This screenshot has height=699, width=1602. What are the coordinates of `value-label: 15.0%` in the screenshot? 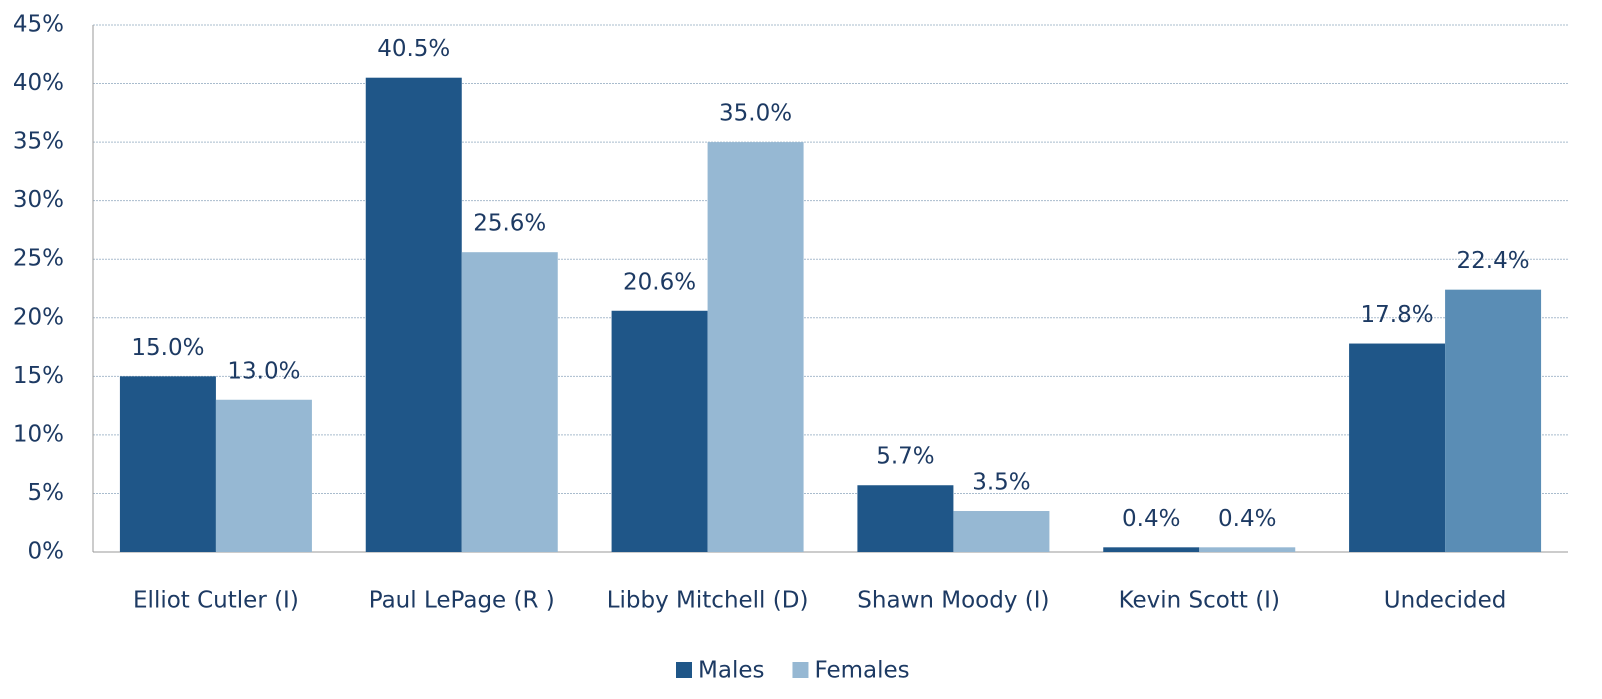 It's located at (167, 348).